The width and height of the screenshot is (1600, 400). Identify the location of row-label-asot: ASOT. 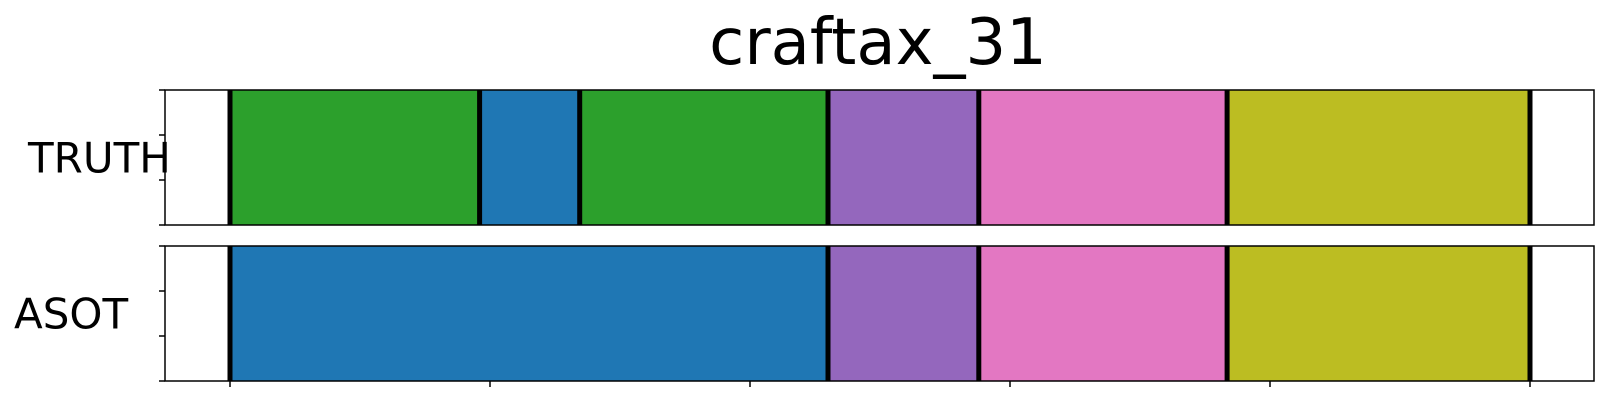
(71, 314).